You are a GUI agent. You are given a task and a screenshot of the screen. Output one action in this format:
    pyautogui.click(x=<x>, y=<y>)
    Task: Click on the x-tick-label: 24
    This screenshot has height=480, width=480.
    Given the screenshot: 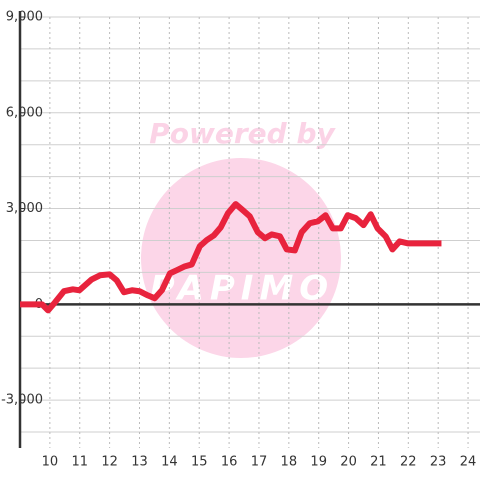 What is the action you would take?
    pyautogui.click(x=468, y=462)
    